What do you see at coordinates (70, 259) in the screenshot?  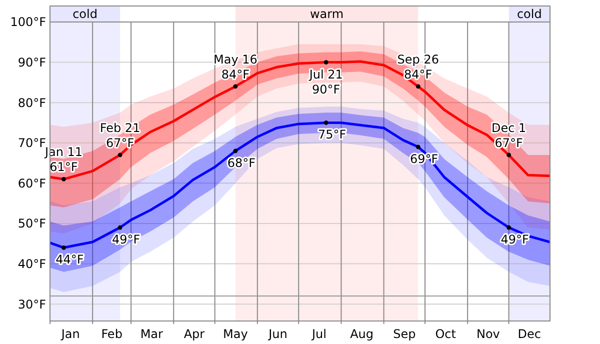 I see `annotation: 44°F` at bounding box center [70, 259].